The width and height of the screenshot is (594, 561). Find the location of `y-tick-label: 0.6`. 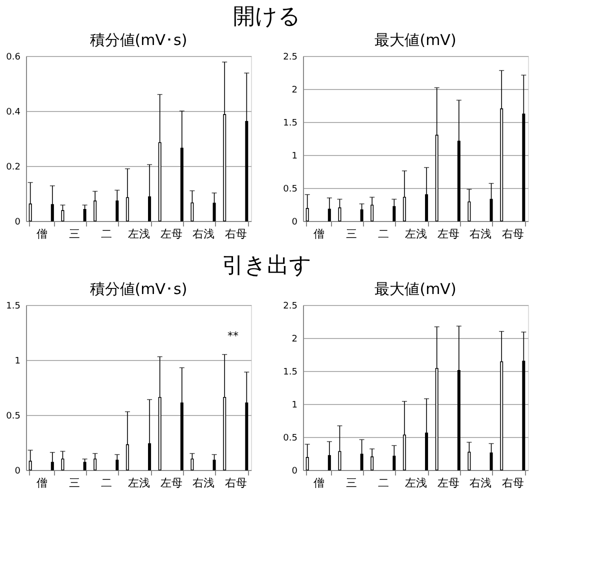

y-tick-label: 0.6 is located at coordinates (13, 57).